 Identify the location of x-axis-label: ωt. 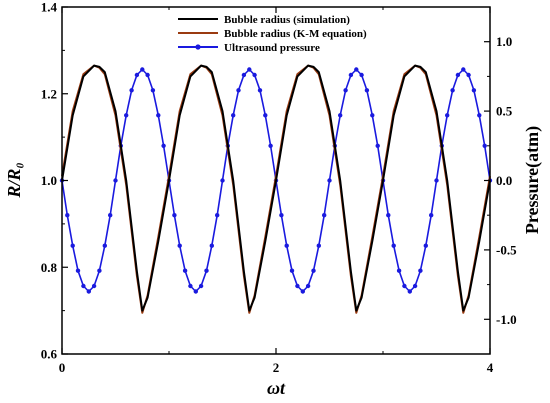
(276, 388).